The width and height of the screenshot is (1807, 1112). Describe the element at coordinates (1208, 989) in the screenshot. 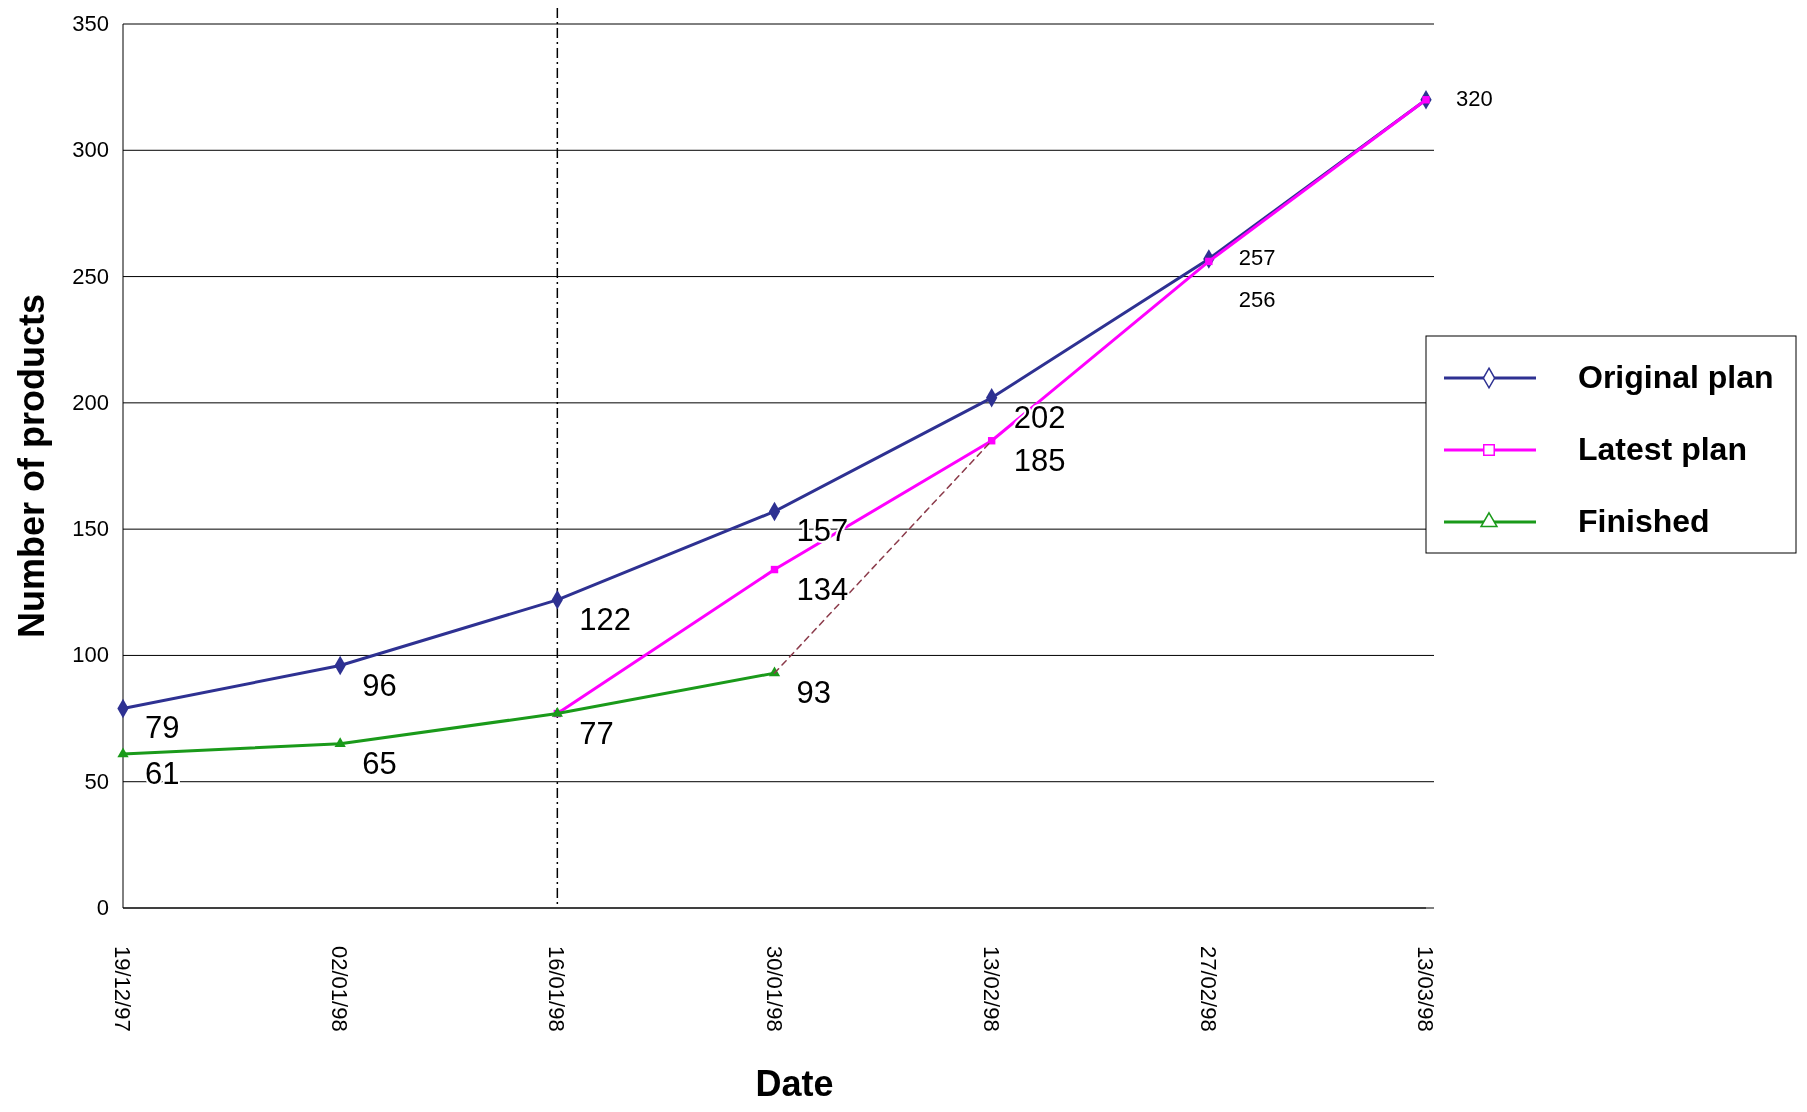

I see `x-tick-label: 27/02/98` at that location.